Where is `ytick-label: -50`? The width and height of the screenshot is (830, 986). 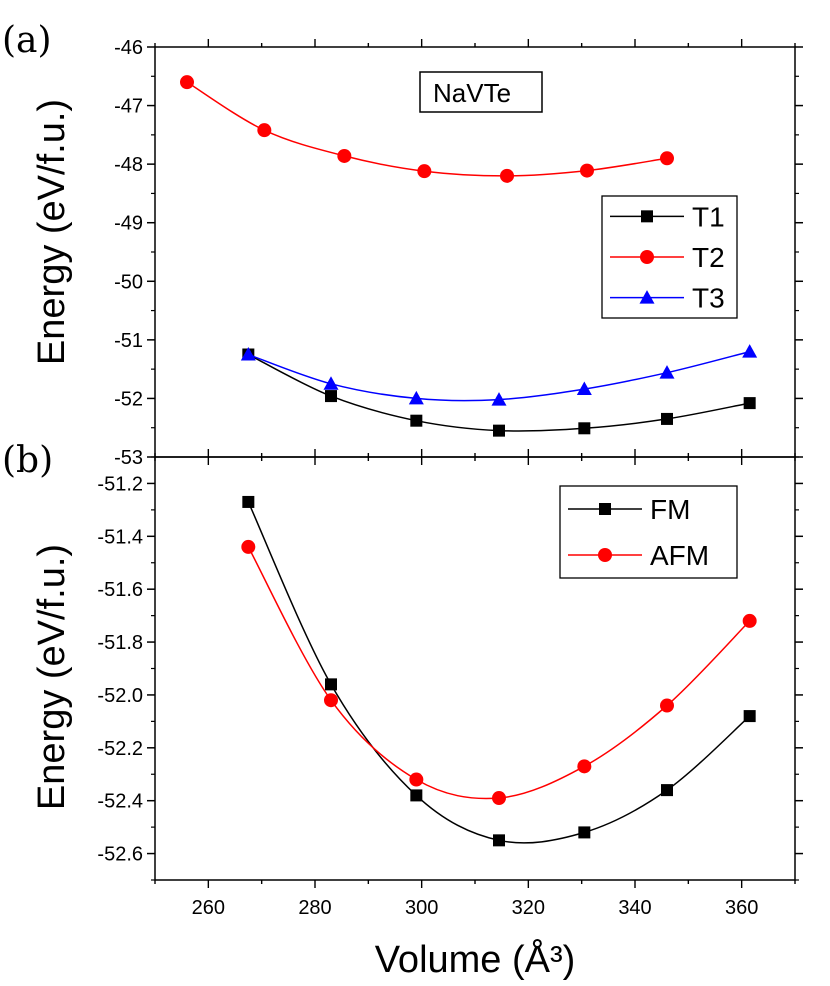 ytick-label: -50 is located at coordinates (128, 282).